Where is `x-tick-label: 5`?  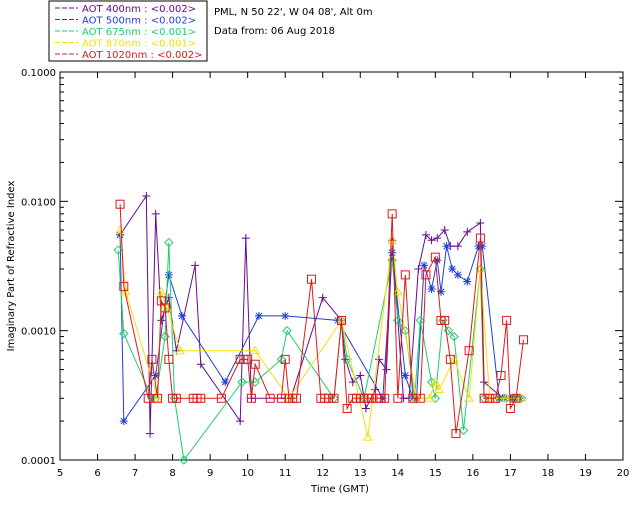 x-tick-label: 5 is located at coordinates (60, 473).